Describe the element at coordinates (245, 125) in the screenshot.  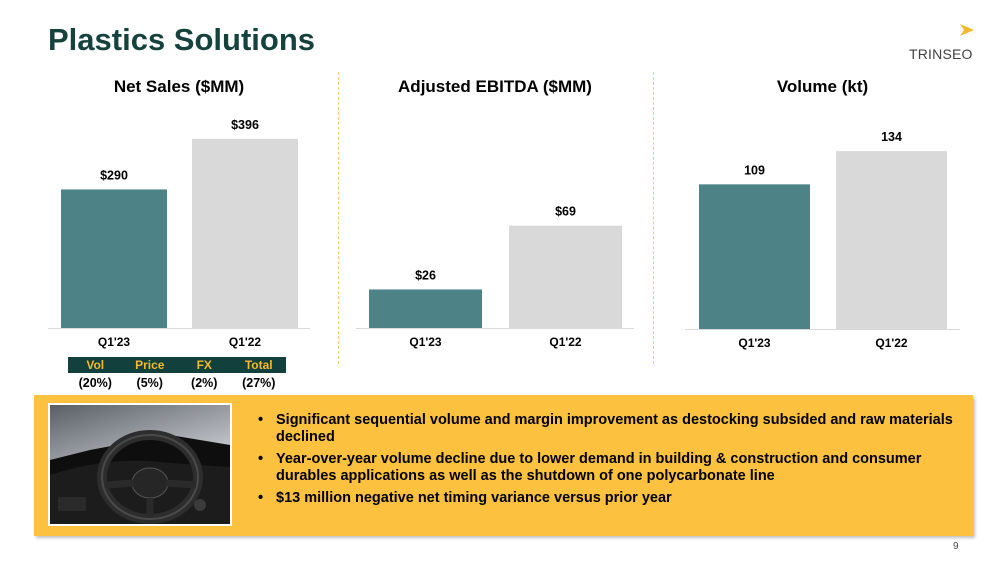
I see `data-label: $396` at that location.